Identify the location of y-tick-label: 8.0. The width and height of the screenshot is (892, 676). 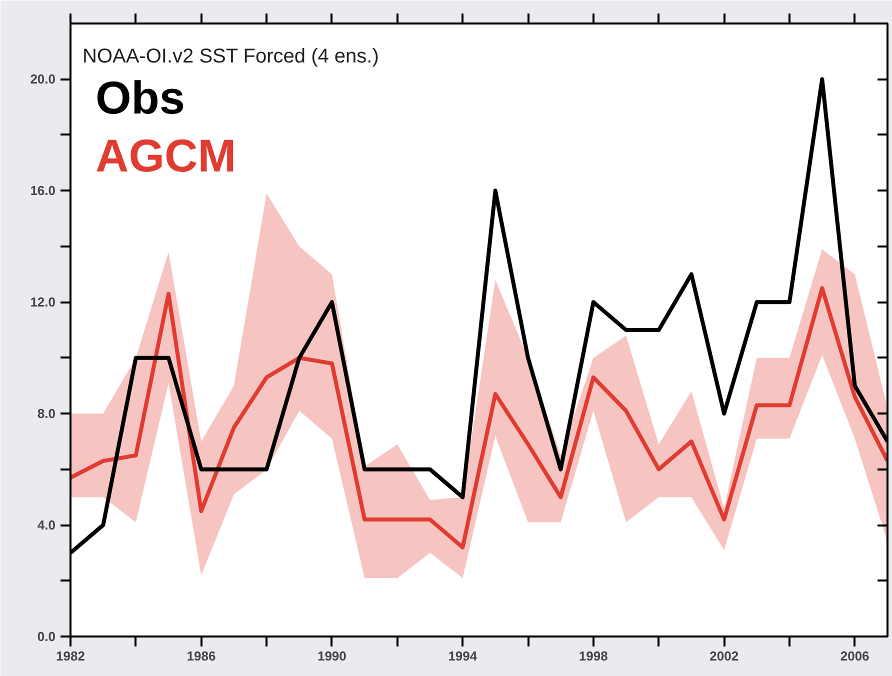
(46, 414).